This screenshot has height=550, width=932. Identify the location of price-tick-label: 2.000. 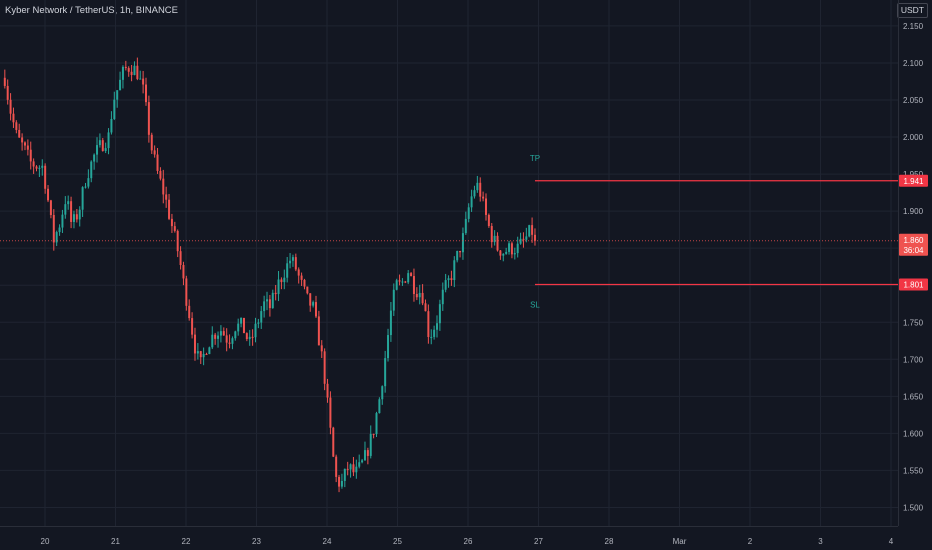
(913, 137).